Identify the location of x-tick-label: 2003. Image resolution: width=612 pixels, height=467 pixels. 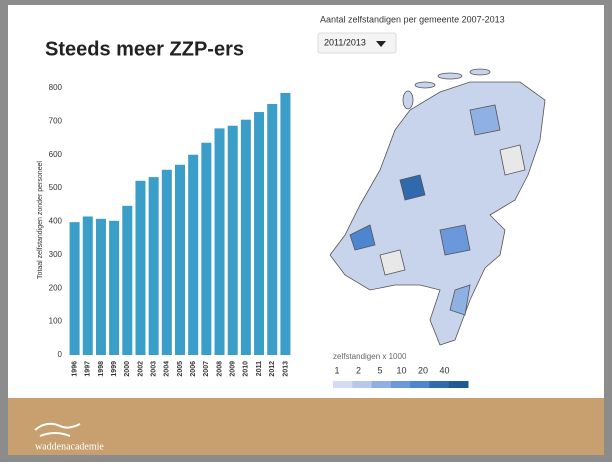
(153, 369).